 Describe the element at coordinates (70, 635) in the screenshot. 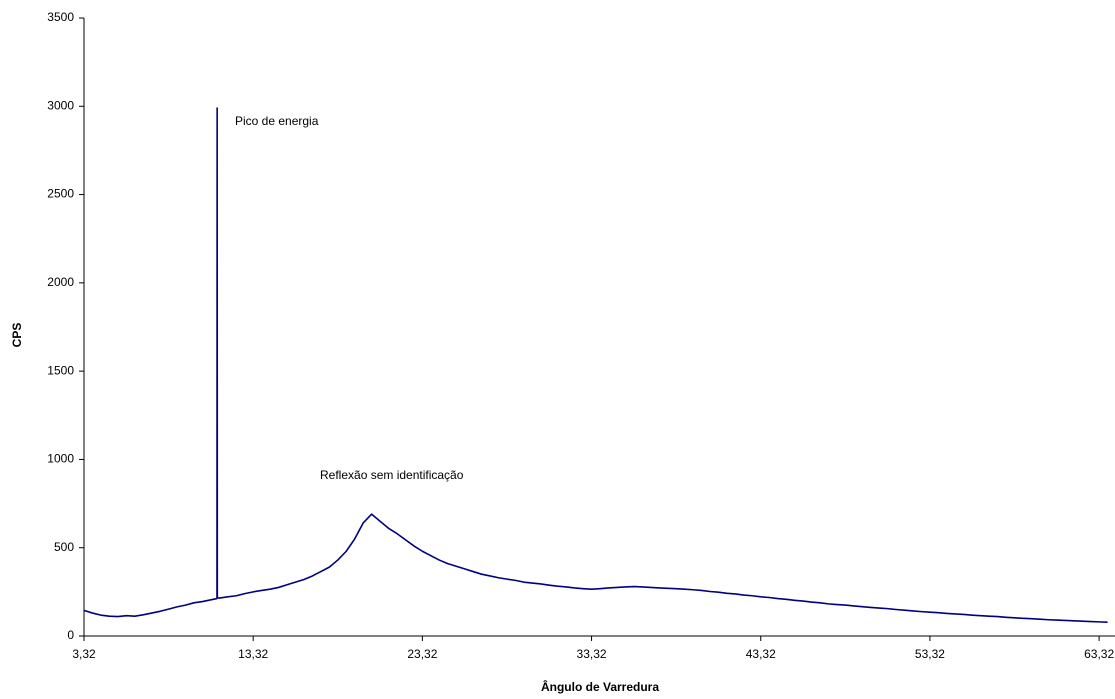

I see `y-tick-label: 0` at that location.